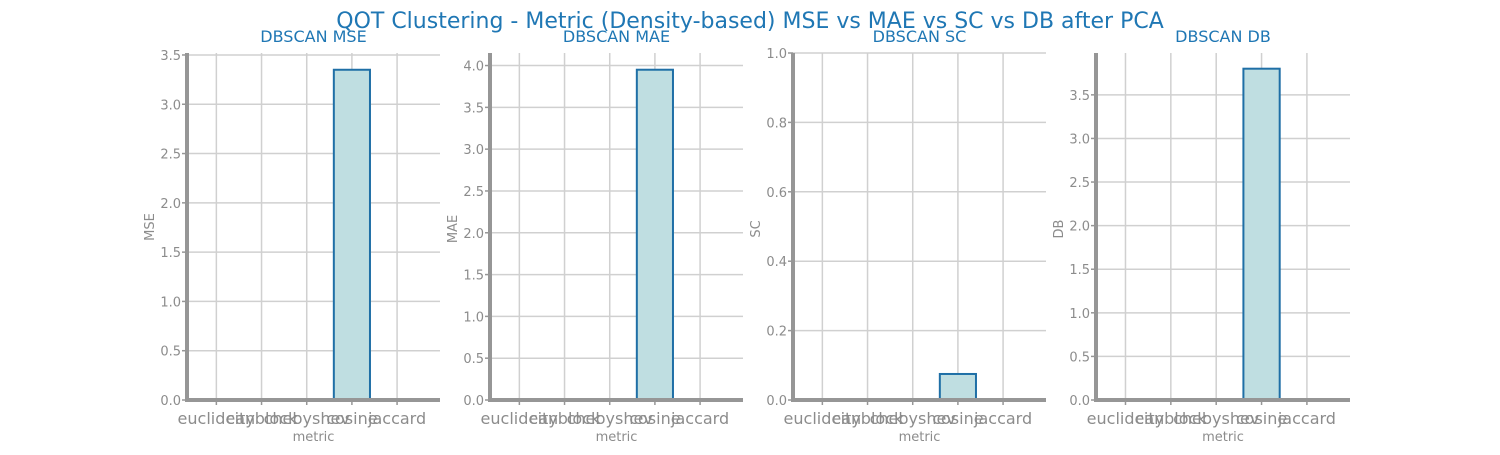 The image size is (1500, 455). I want to click on panel-mse-bars, so click(351, 235).